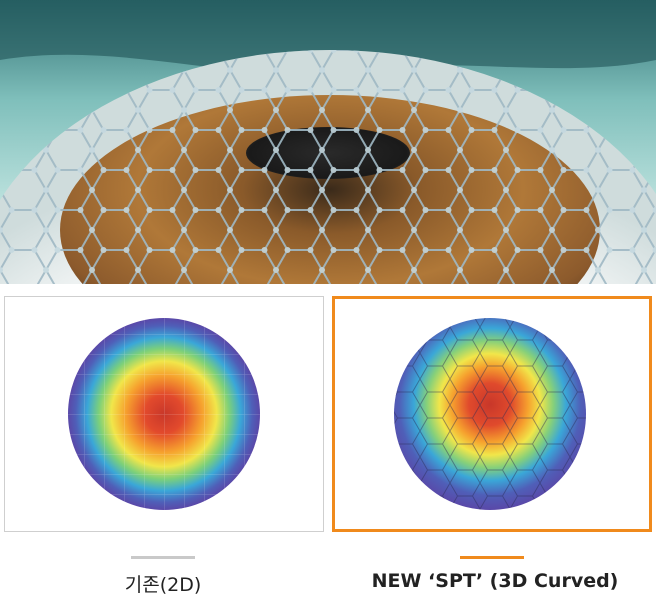  I want to click on conventional-legend-bar, so click(163, 557).